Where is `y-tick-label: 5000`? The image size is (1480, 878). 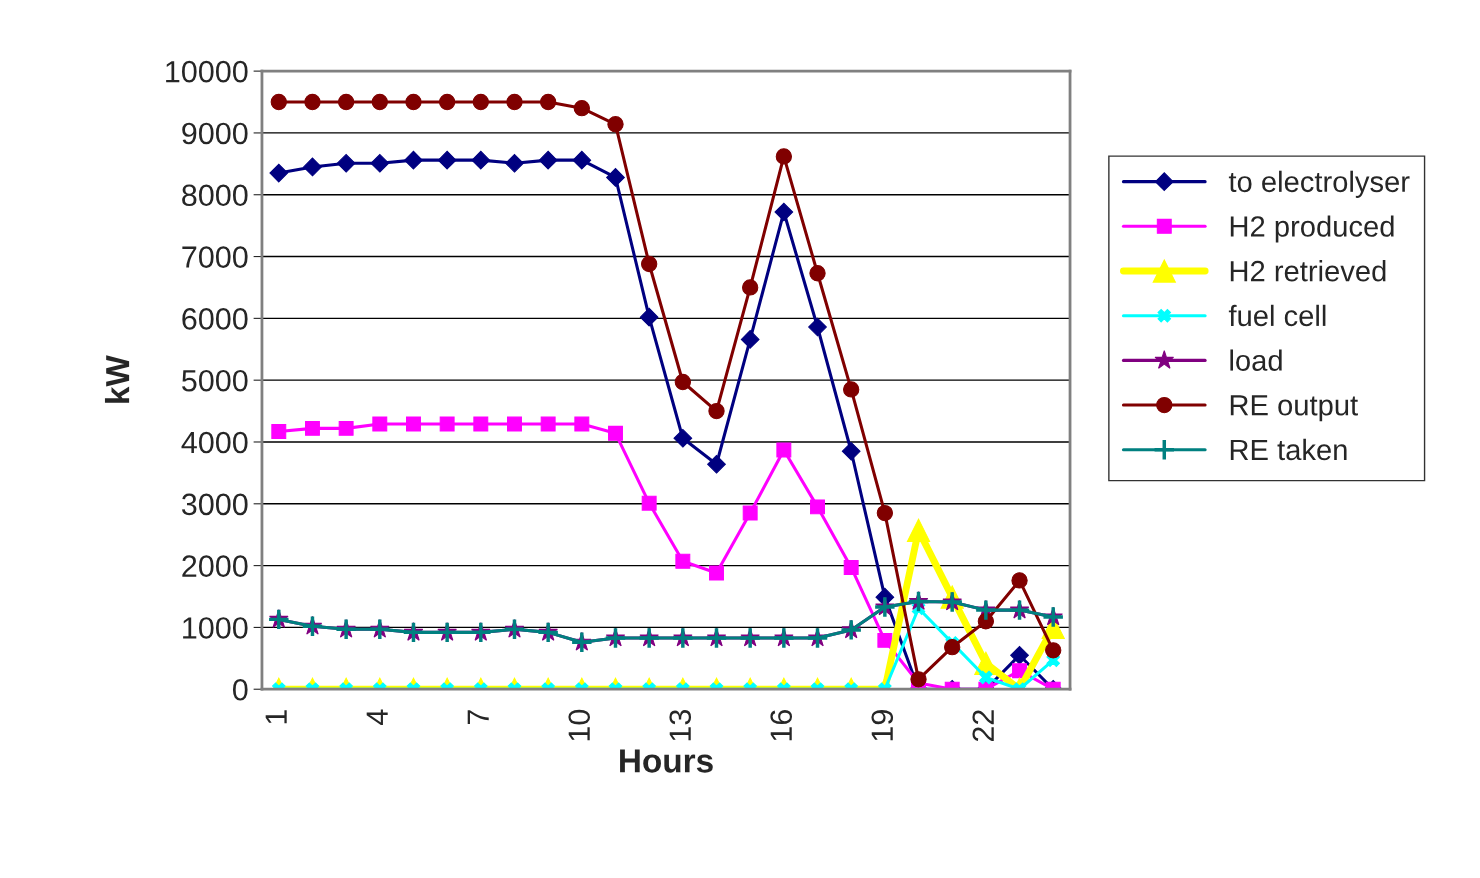
y-tick-label: 5000 is located at coordinates (215, 380).